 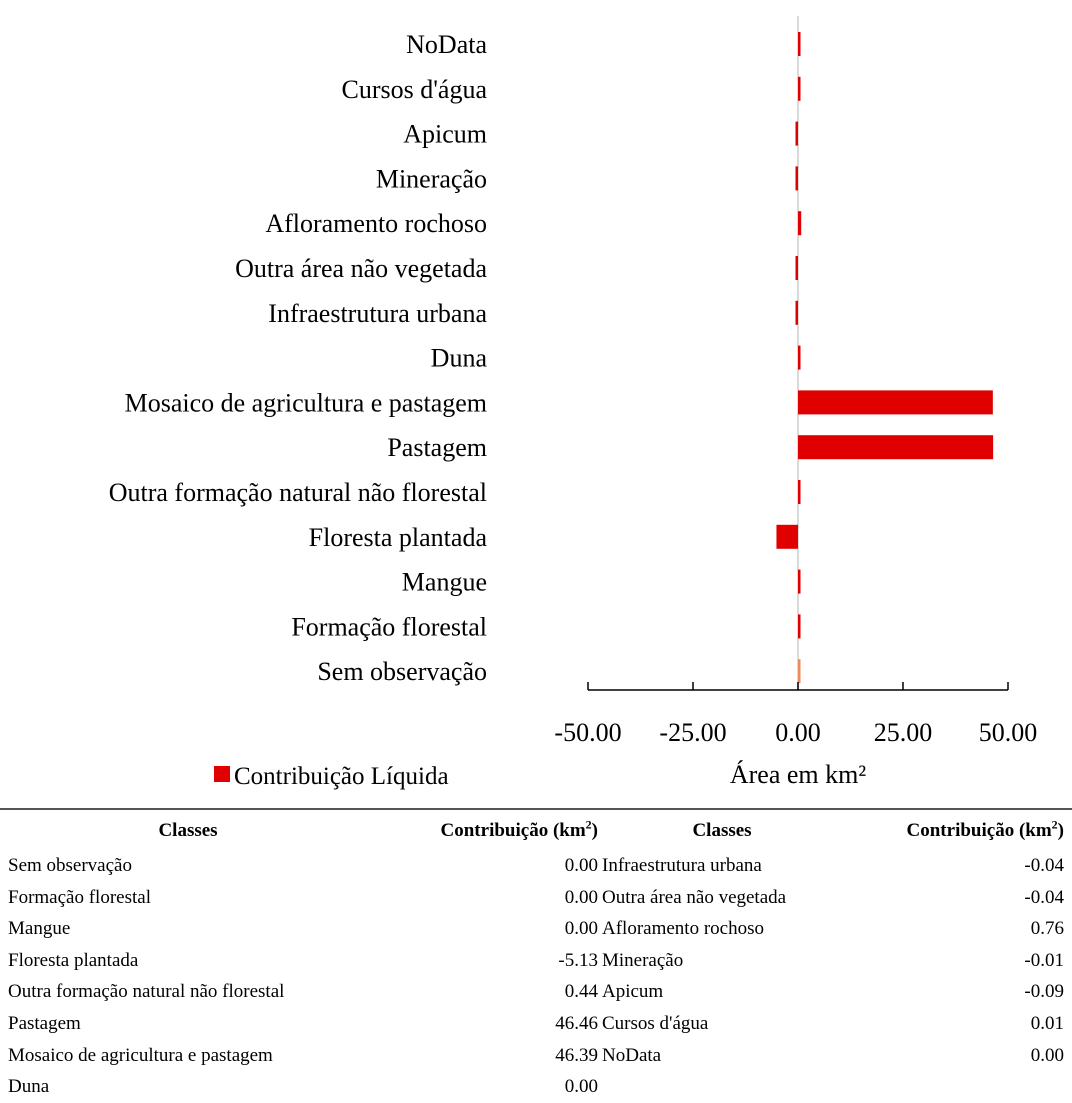 I want to click on x-axis-title: Área em km², so click(x=798, y=774).